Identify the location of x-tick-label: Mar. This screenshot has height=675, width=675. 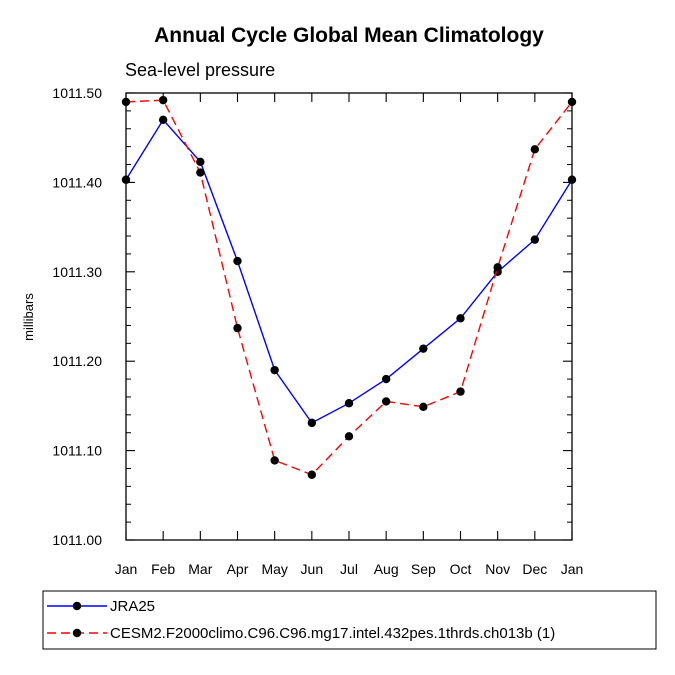
(200, 569).